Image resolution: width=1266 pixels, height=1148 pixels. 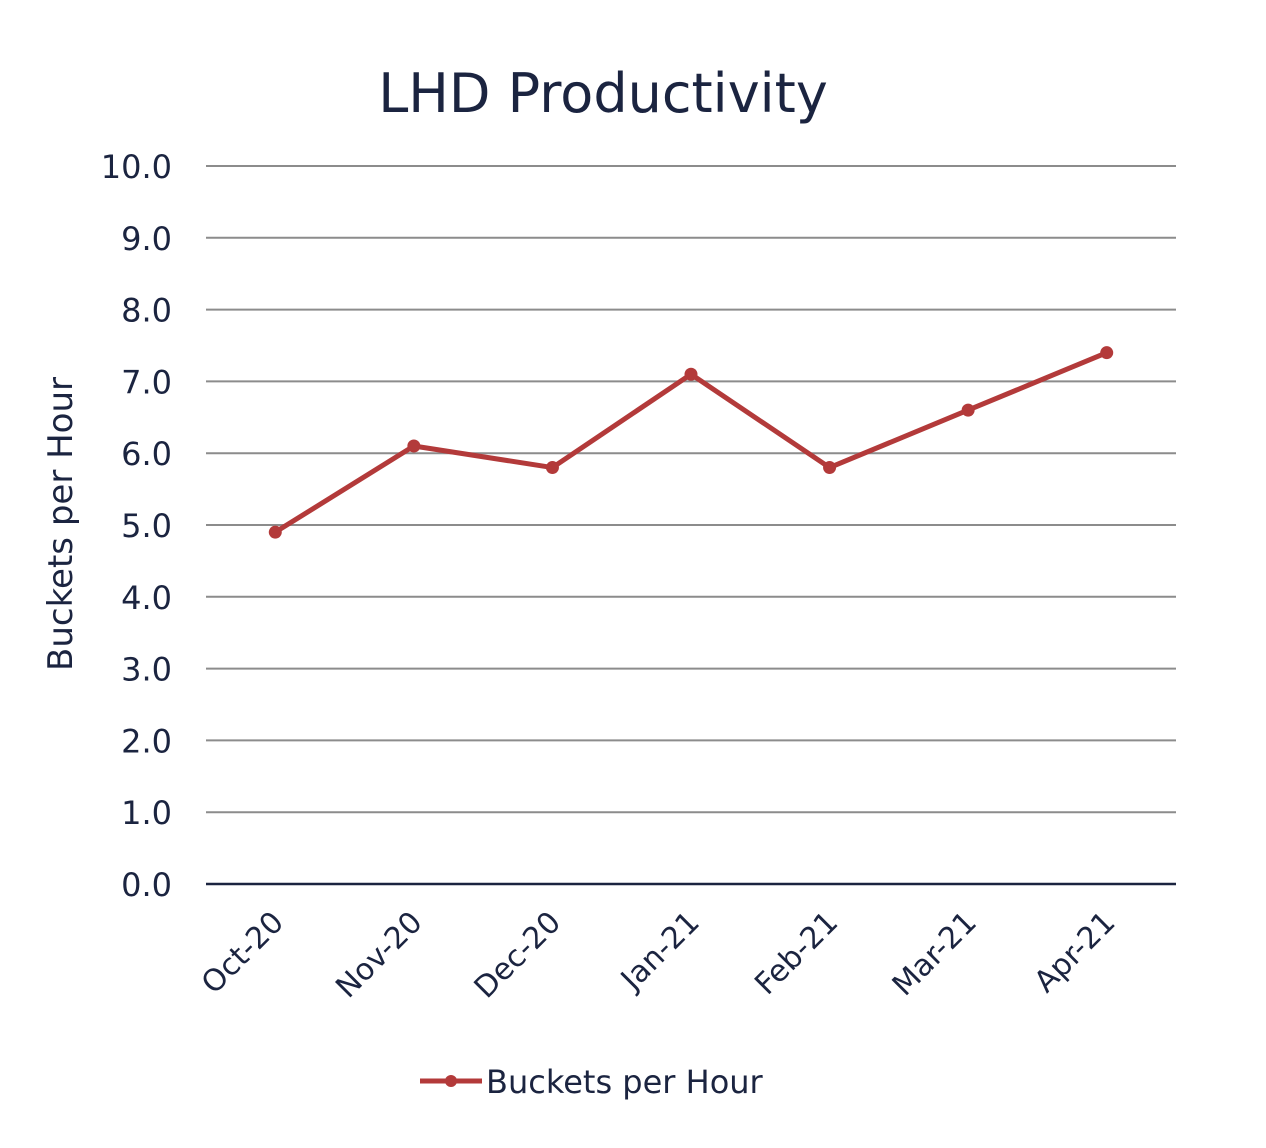 What do you see at coordinates (796, 953) in the screenshot?
I see `x-tick-label: Feb-21` at bounding box center [796, 953].